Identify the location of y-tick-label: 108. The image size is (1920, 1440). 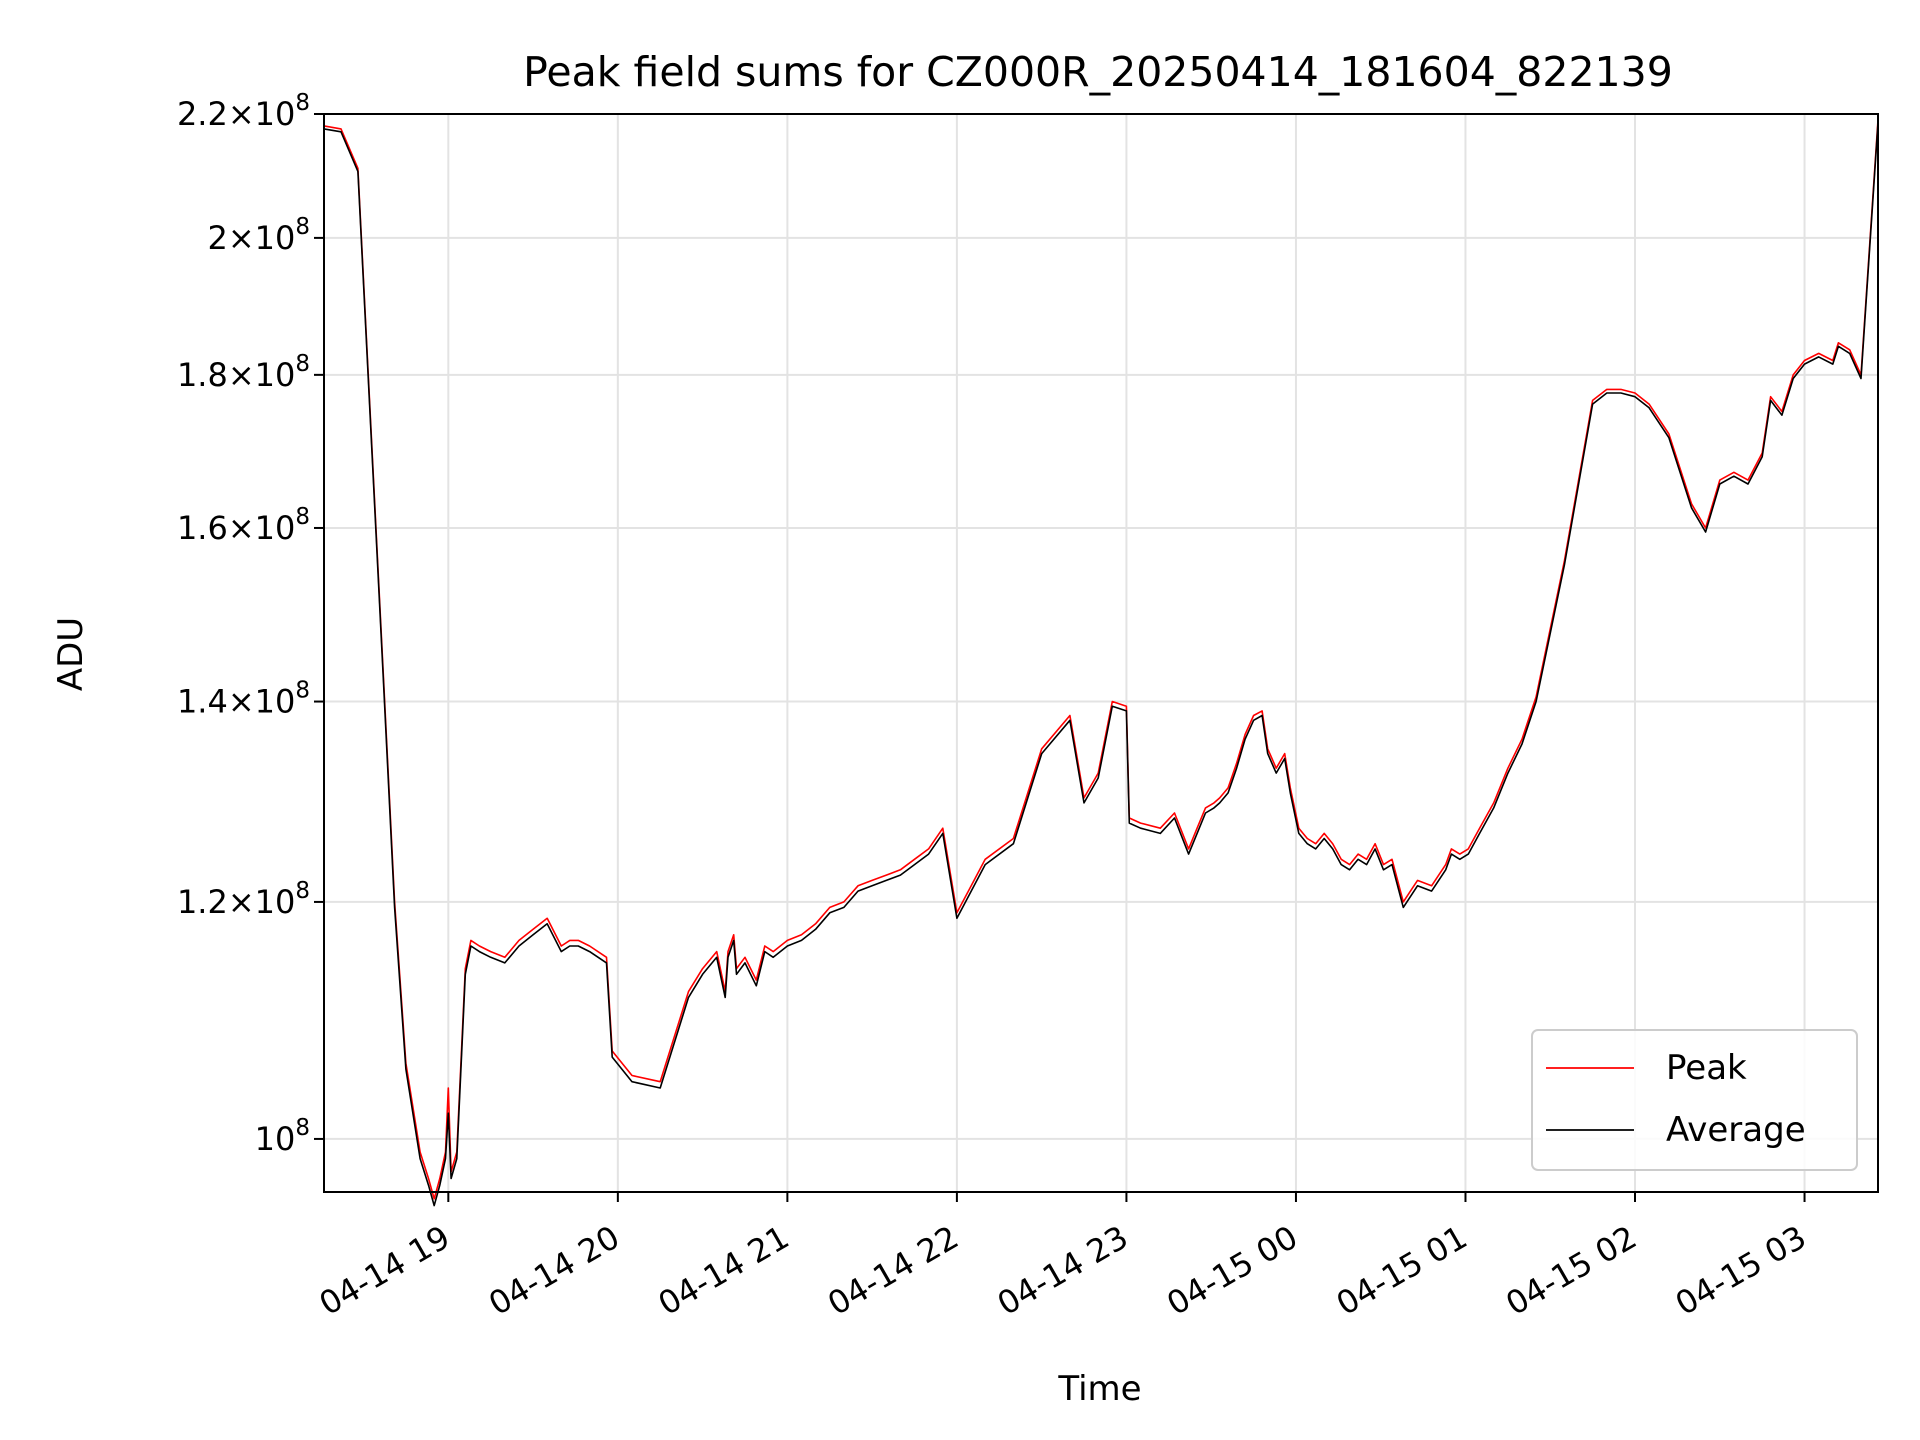
(282, 1136).